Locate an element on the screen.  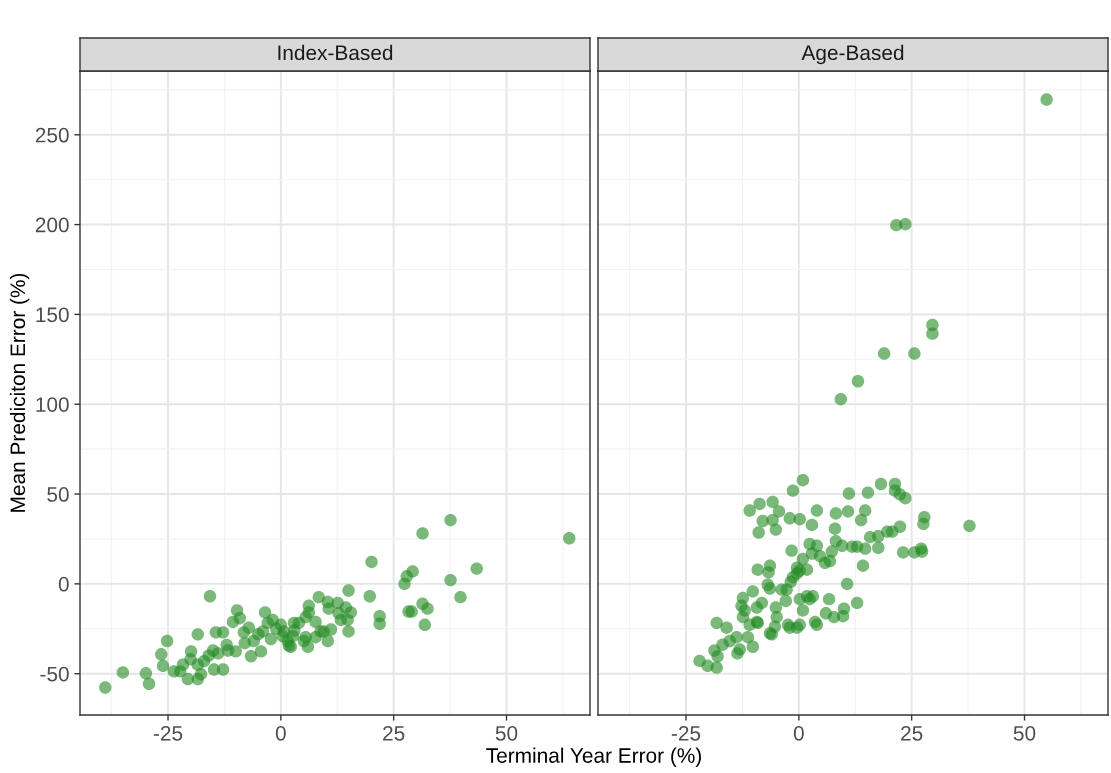
y-tick-label: 150 is located at coordinates (52, 315).